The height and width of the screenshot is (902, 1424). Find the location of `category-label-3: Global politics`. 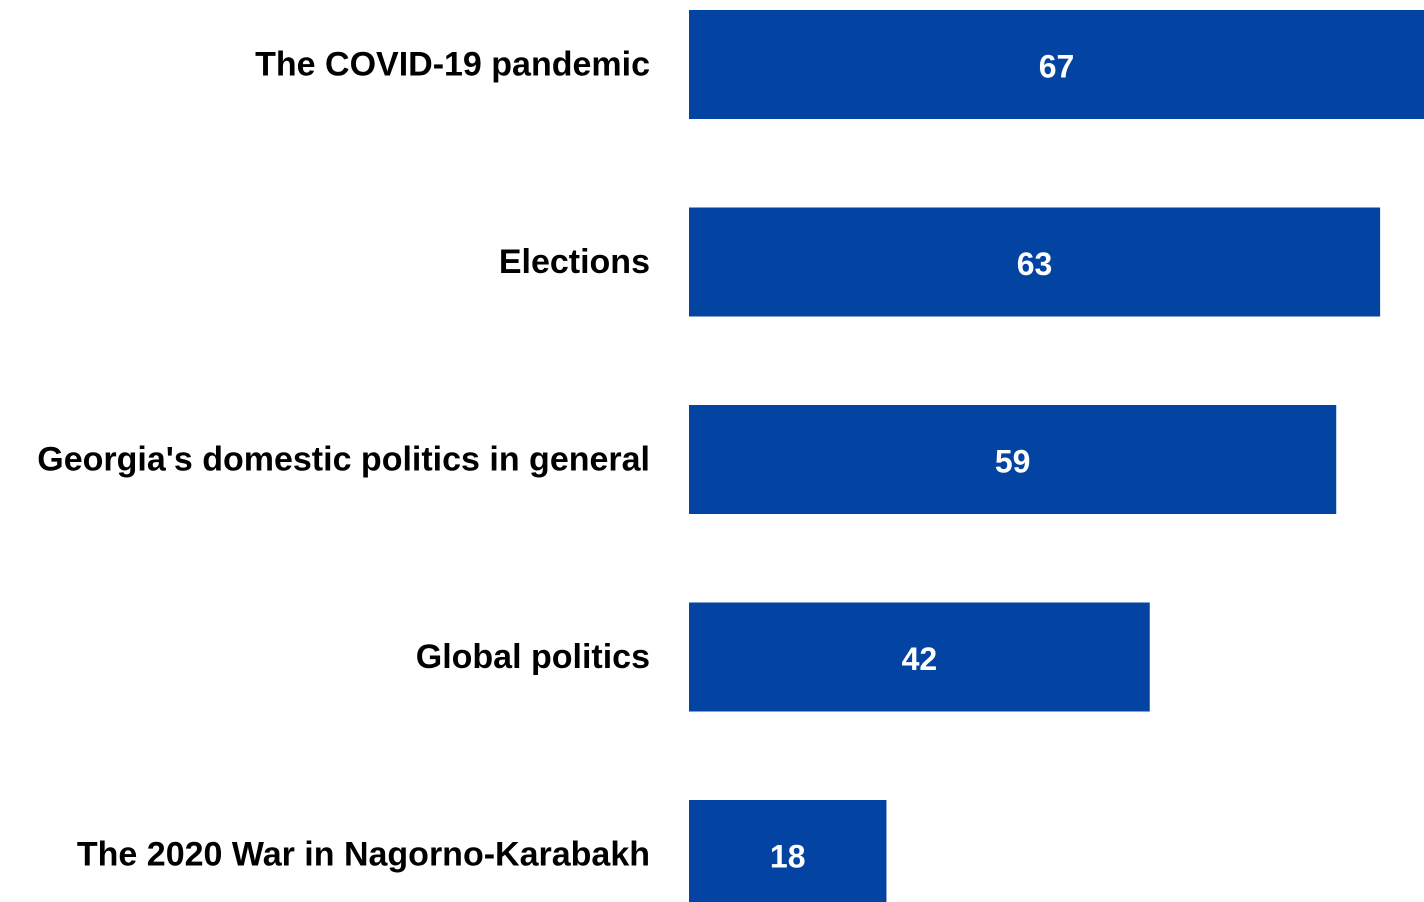

category-label-3: Global politics is located at coordinates (533, 657).